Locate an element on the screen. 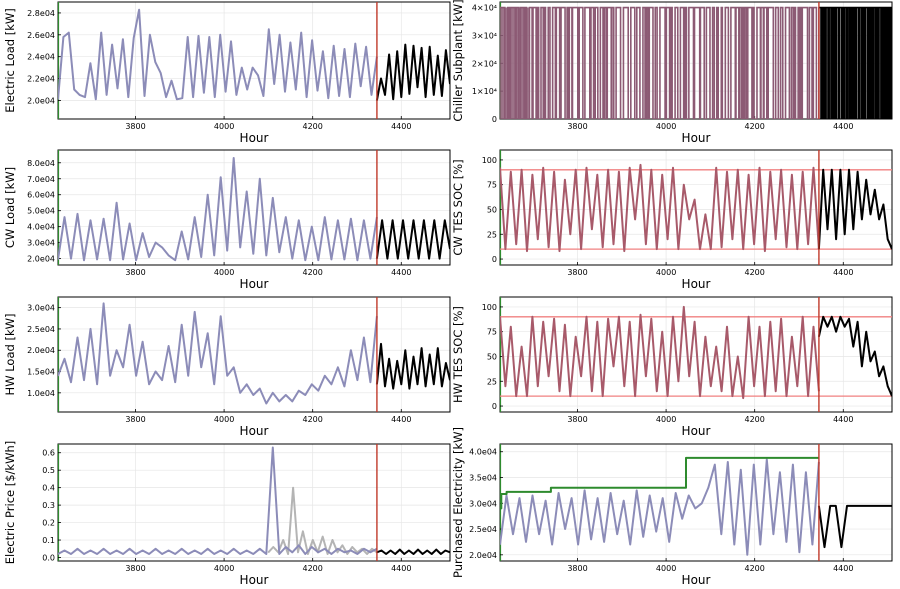  y-tick-label: 4.0e04 is located at coordinates (483, 452).